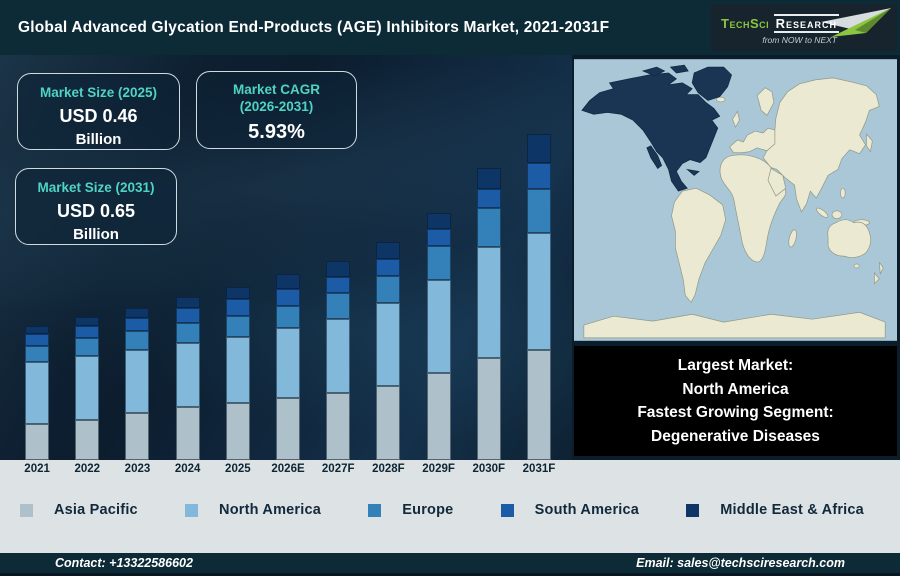  Describe the element at coordinates (775, 510) in the screenshot. I see `legend-item: Middle East & Africa` at that location.